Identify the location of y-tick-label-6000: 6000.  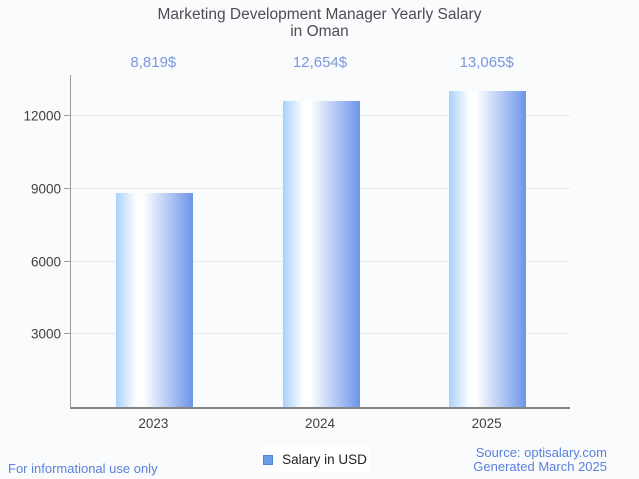
(45, 262).